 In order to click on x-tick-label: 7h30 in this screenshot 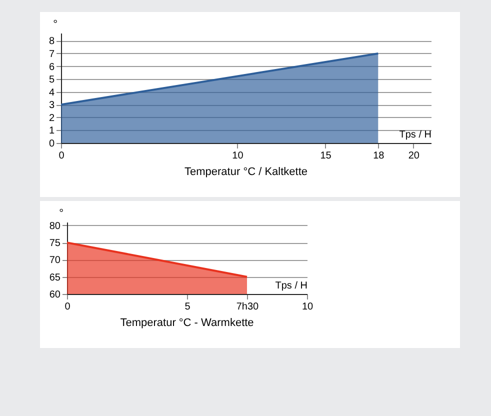, I will do `click(248, 307)`.